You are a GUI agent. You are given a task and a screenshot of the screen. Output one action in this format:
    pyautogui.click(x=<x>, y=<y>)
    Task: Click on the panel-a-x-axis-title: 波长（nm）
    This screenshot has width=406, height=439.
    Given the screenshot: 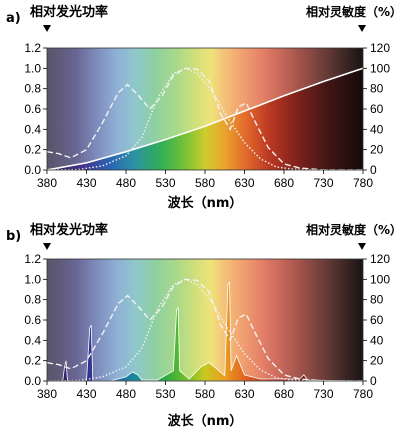 What is the action you would take?
    pyautogui.click(x=205, y=203)
    